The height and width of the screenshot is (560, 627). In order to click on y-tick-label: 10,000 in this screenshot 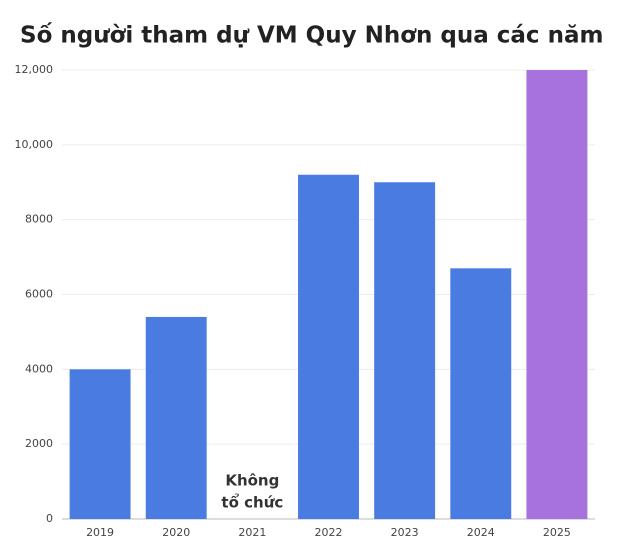, I will do `click(34, 144)`.